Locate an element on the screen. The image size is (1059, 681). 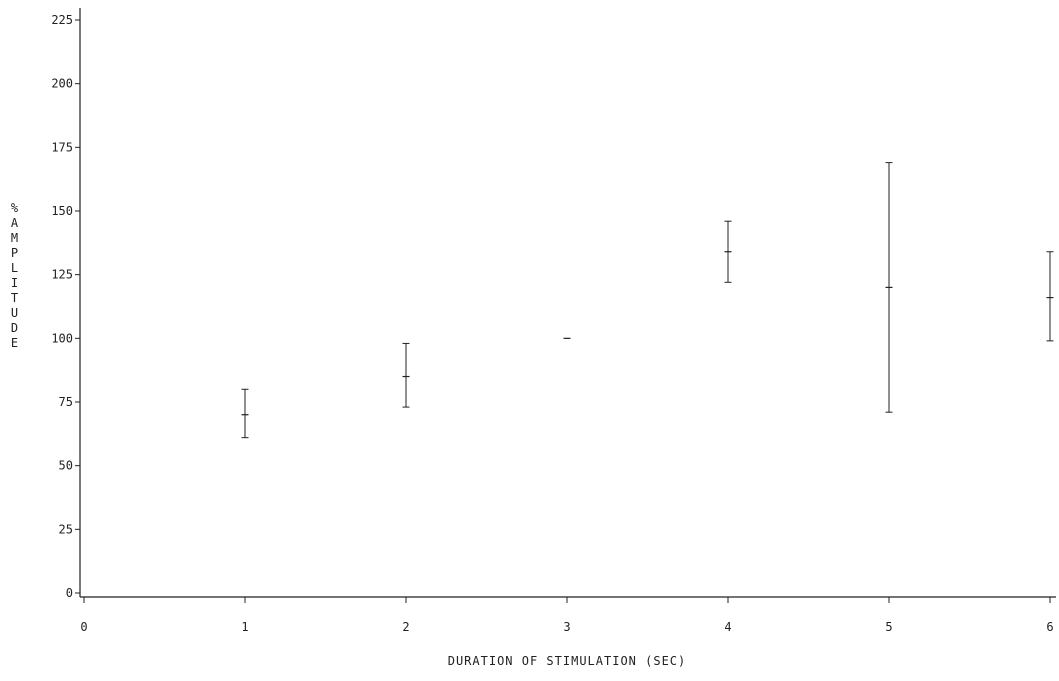
y-axis-title-char: L is located at coordinates (15, 268).